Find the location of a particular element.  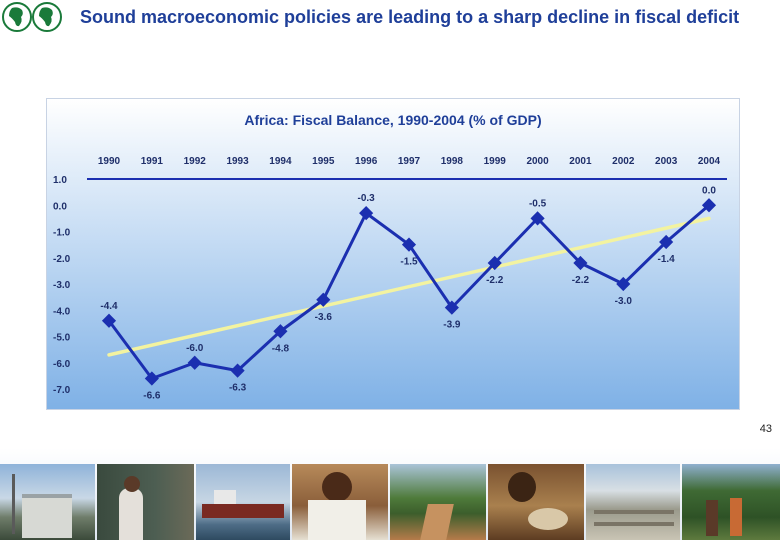

data-point-1994 is located at coordinates (280, 331).